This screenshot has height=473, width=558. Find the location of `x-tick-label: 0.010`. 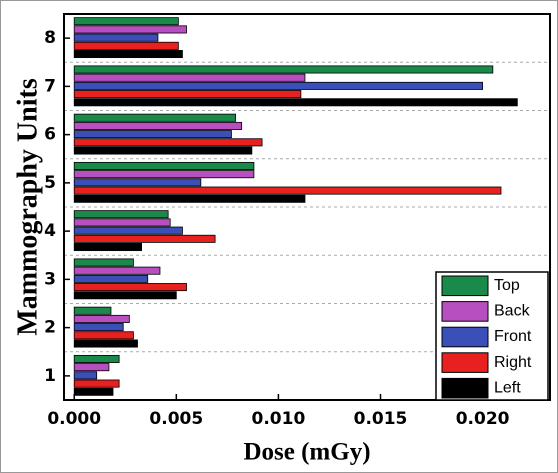

x-tick-label: 0.010 is located at coordinates (279, 419).